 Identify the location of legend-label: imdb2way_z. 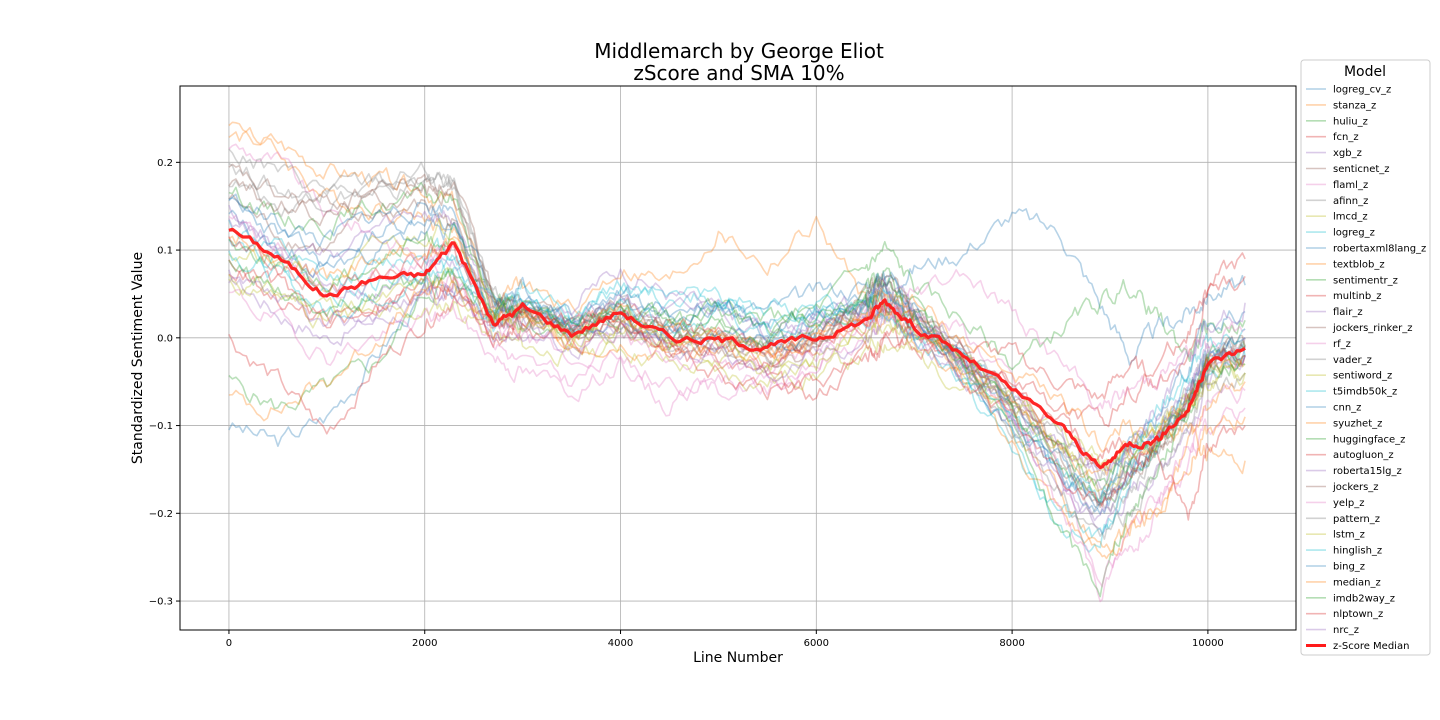
(1364, 598).